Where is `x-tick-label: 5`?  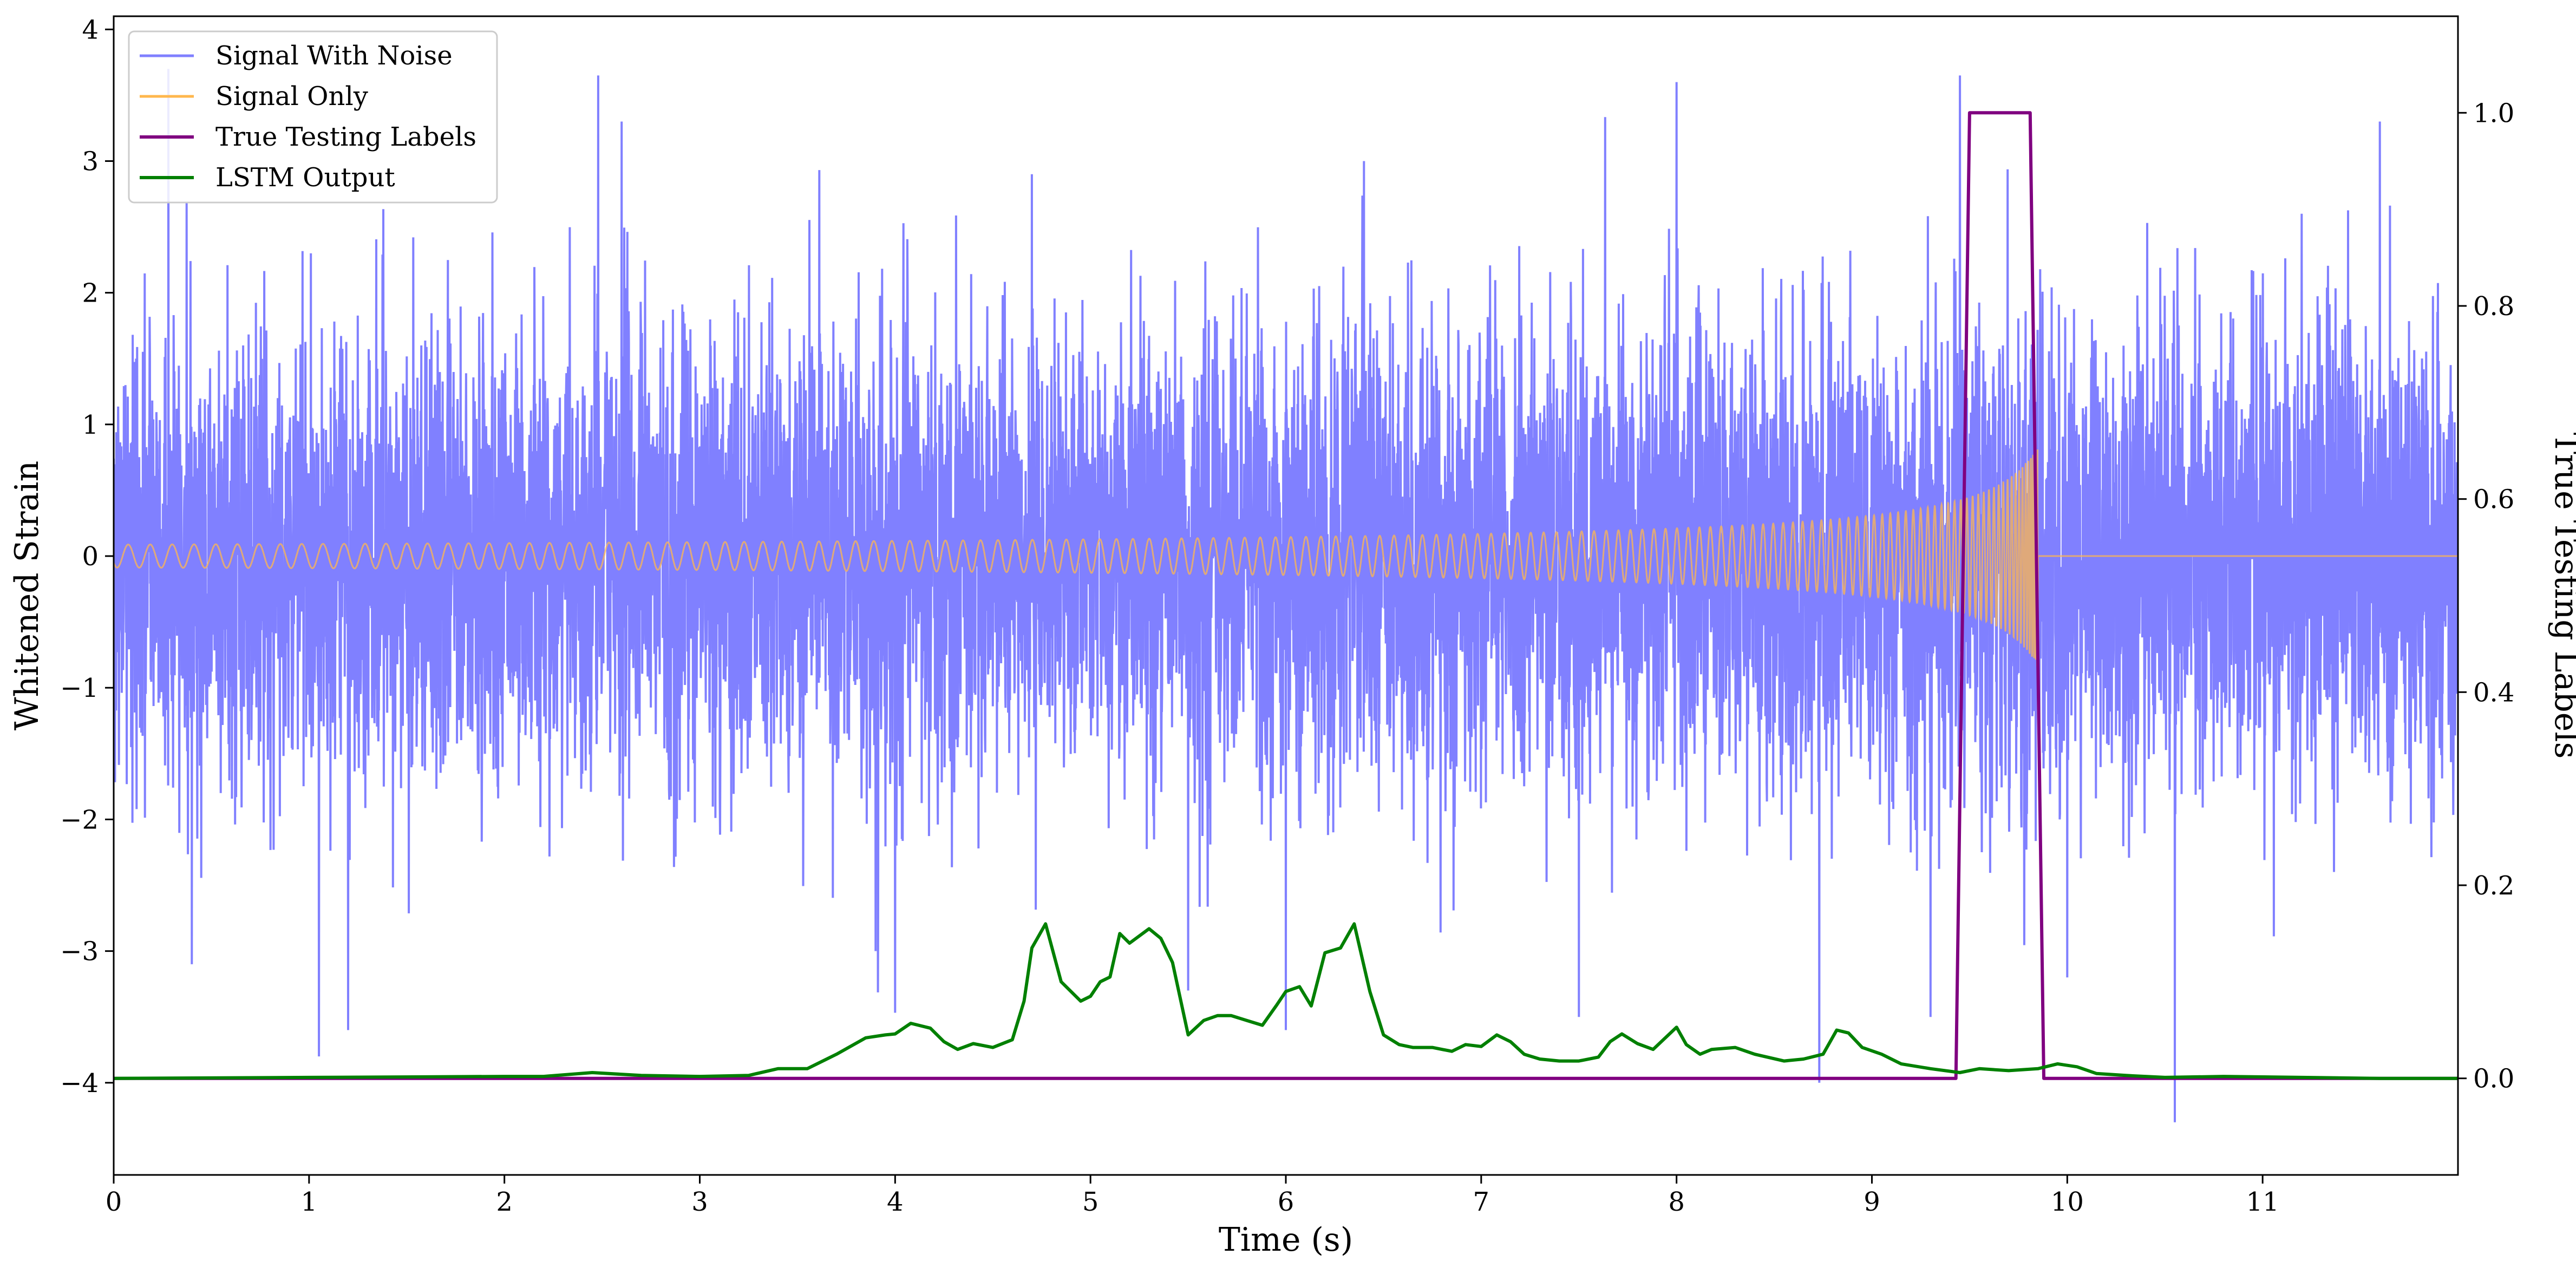
x-tick-label: 5 is located at coordinates (1090, 1202).